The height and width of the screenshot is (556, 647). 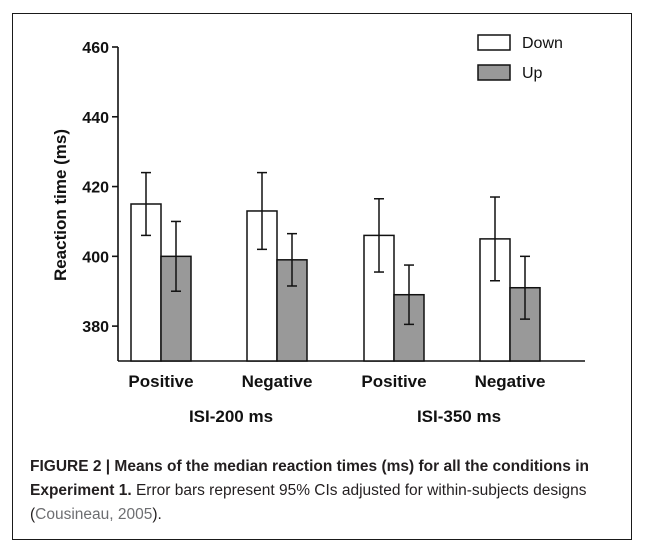 What do you see at coordinates (95, 257) in the screenshot?
I see `y-tick-label: 400` at bounding box center [95, 257].